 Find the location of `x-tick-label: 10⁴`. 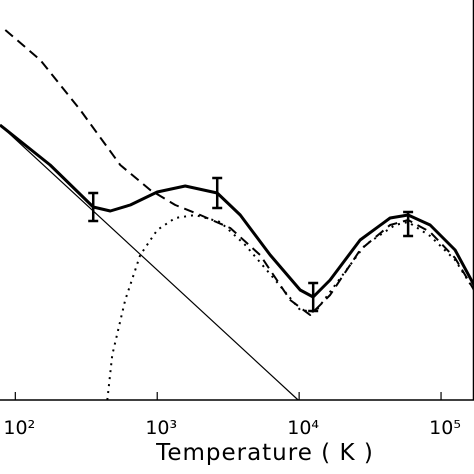

x-tick-label: 10⁴ is located at coordinates (303, 428).